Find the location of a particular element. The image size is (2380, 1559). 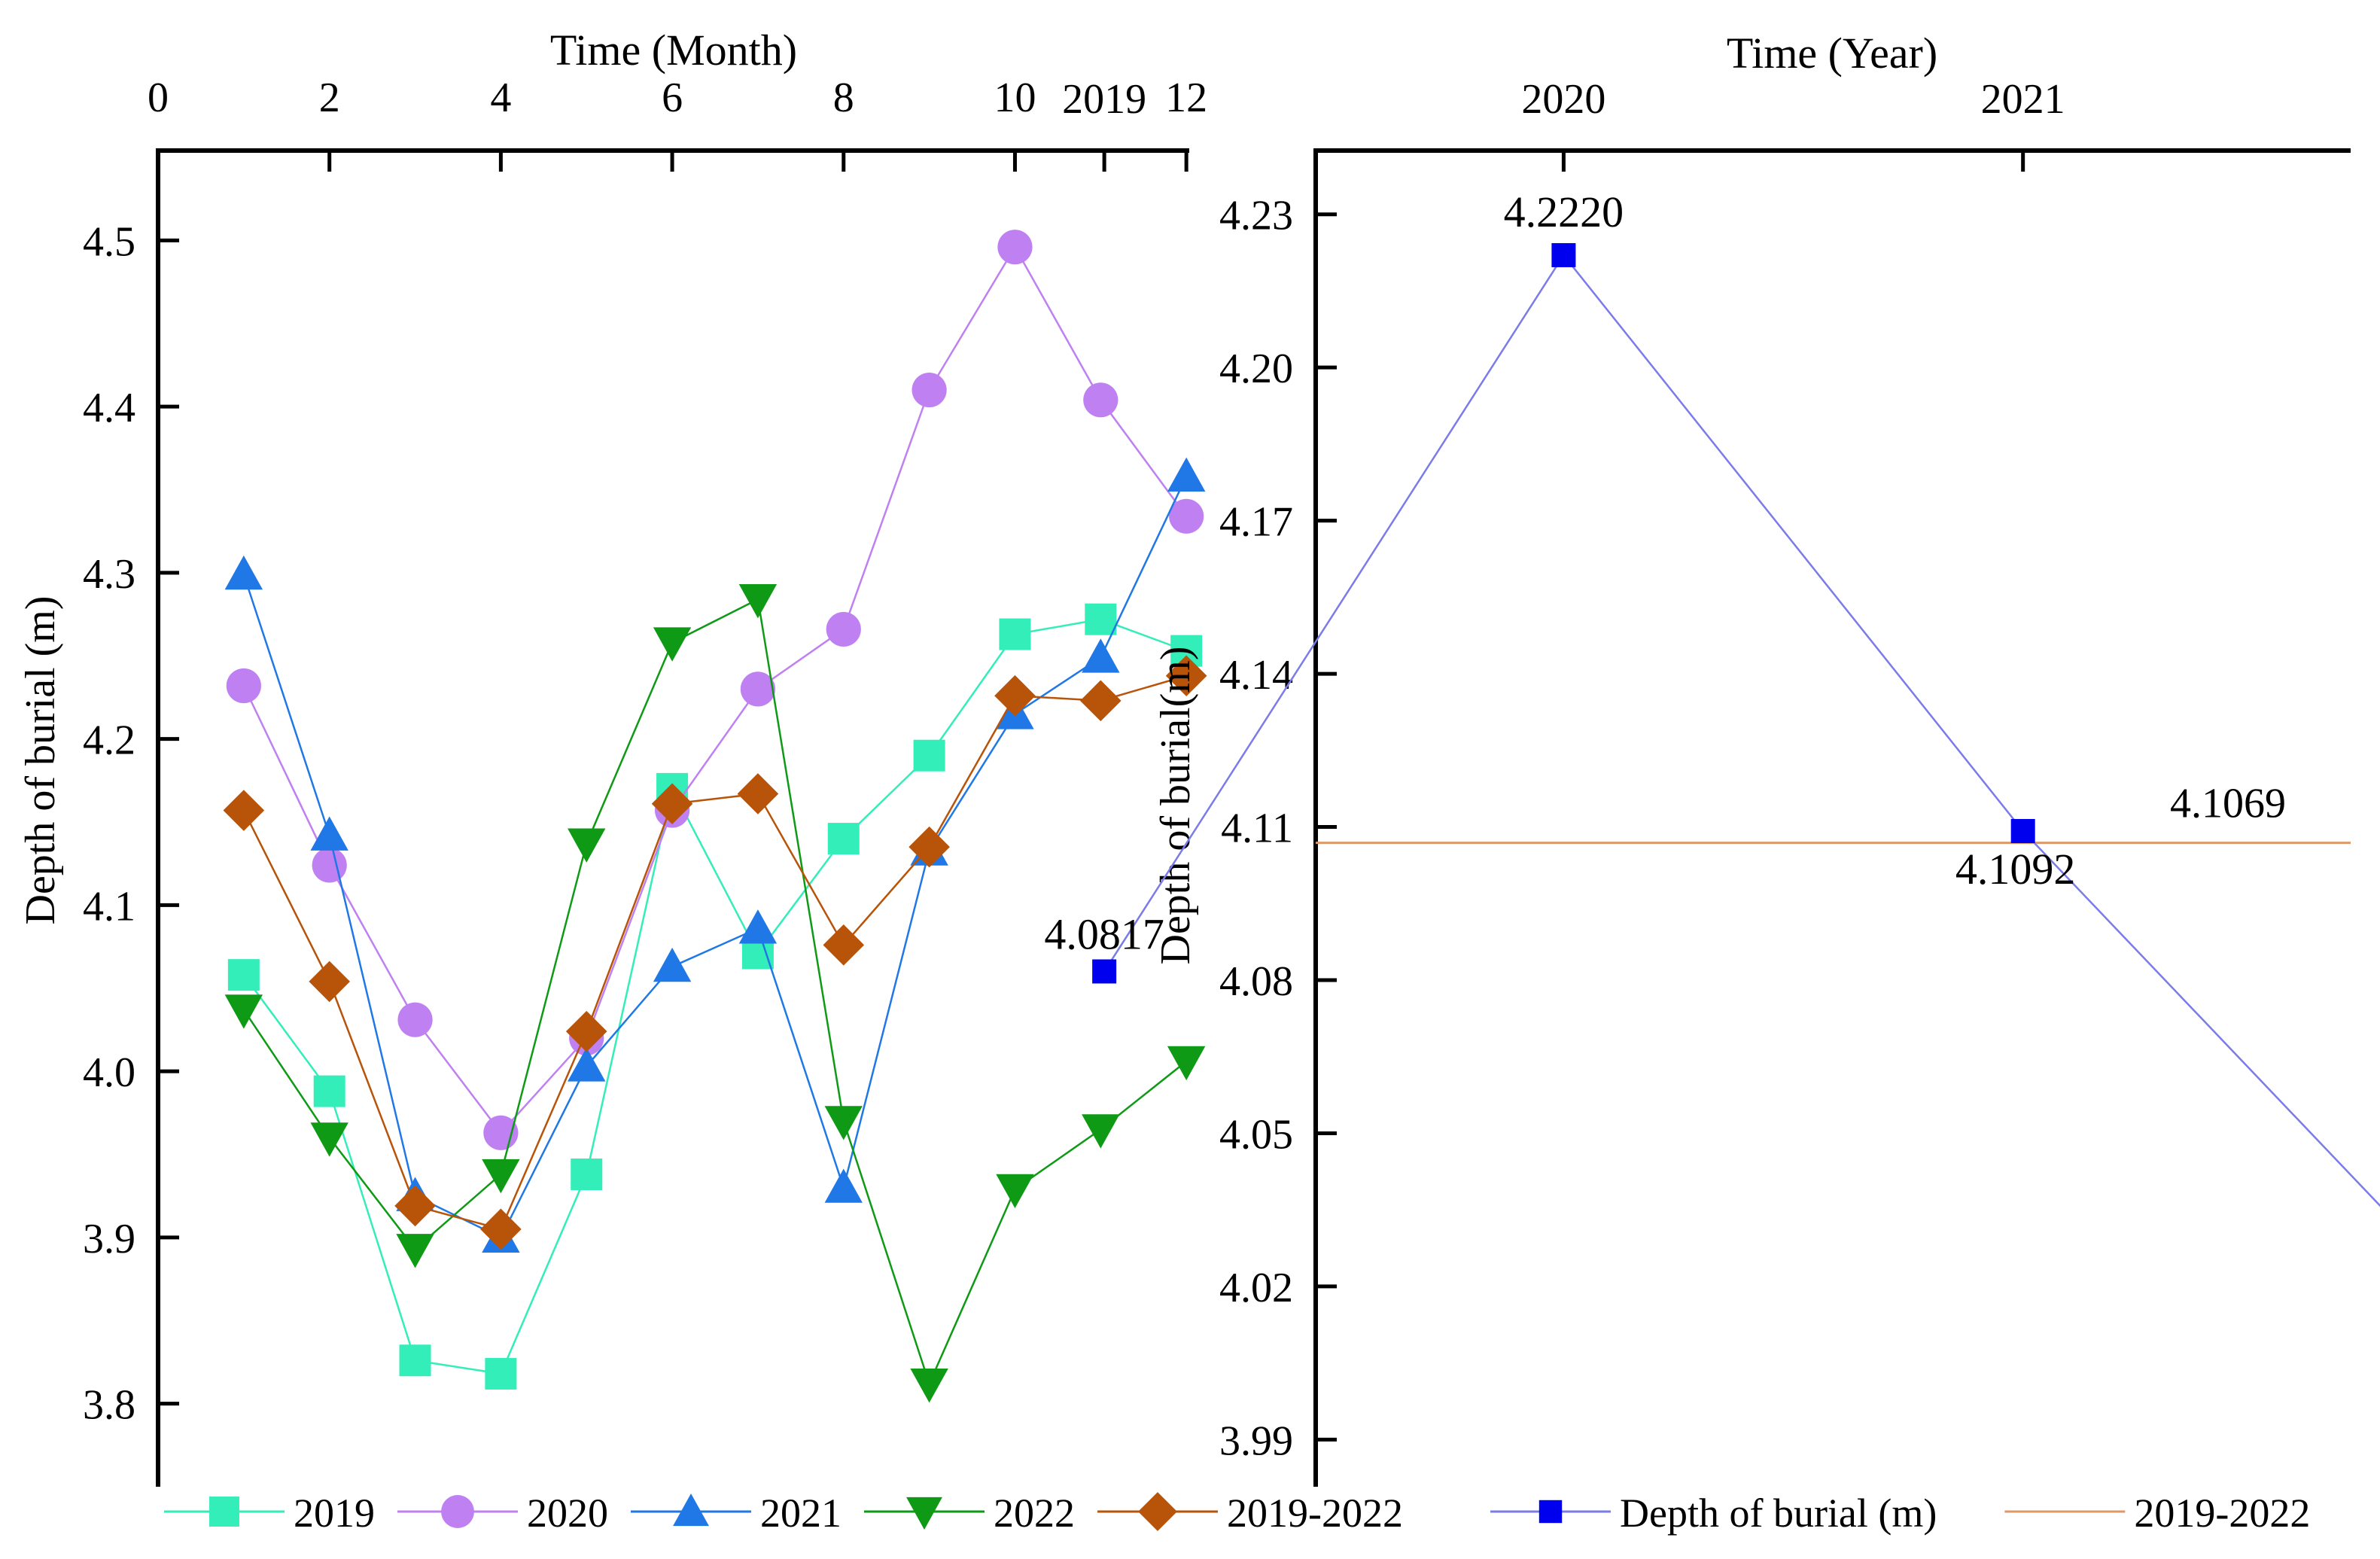

legend-marker-2019-2022 is located at coordinates (1157, 1511).